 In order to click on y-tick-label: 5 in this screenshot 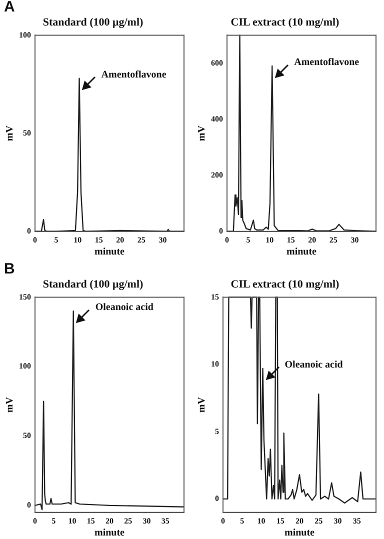, I will do `click(217, 431)`.